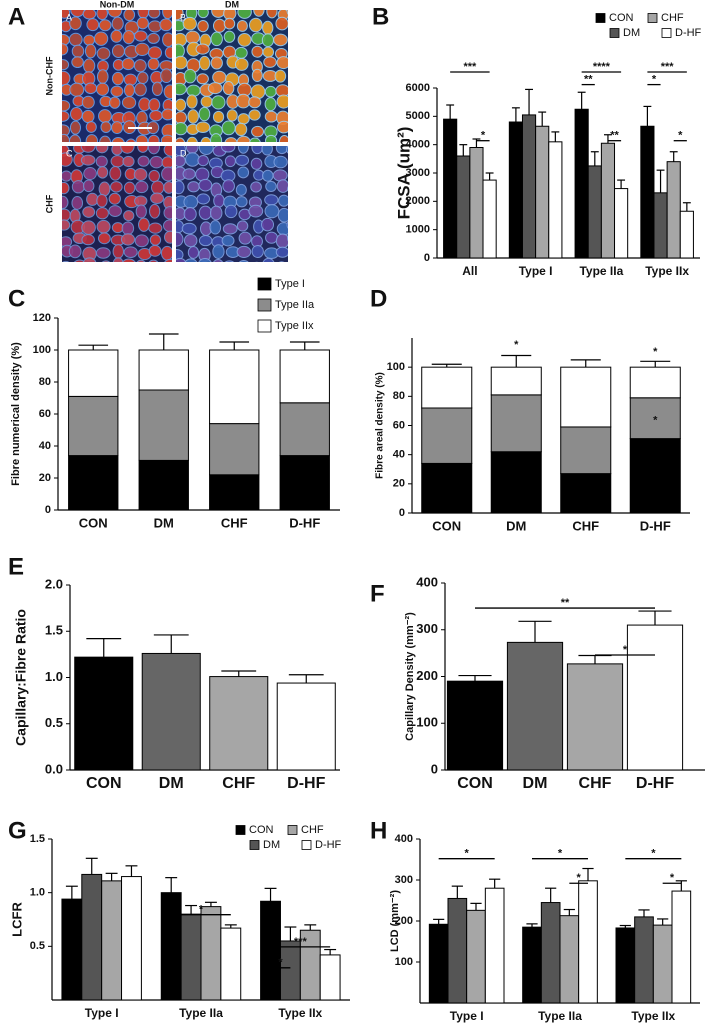 This screenshot has height=1030, width=709. Describe the element at coordinates (427, 581) in the screenshot. I see `y-tick-label: 400` at that location.